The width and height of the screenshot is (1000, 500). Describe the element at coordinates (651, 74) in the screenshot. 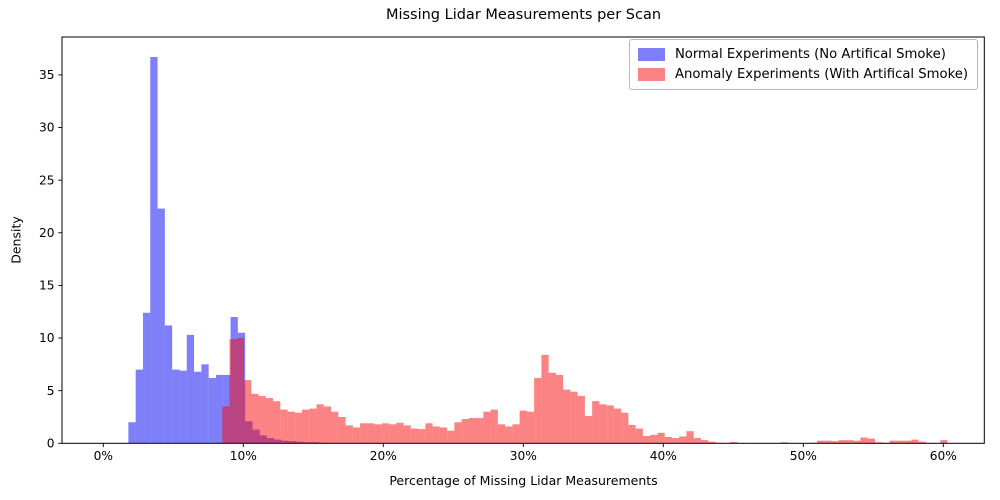

I see `legend-swatch-anomaly-icon` at that location.